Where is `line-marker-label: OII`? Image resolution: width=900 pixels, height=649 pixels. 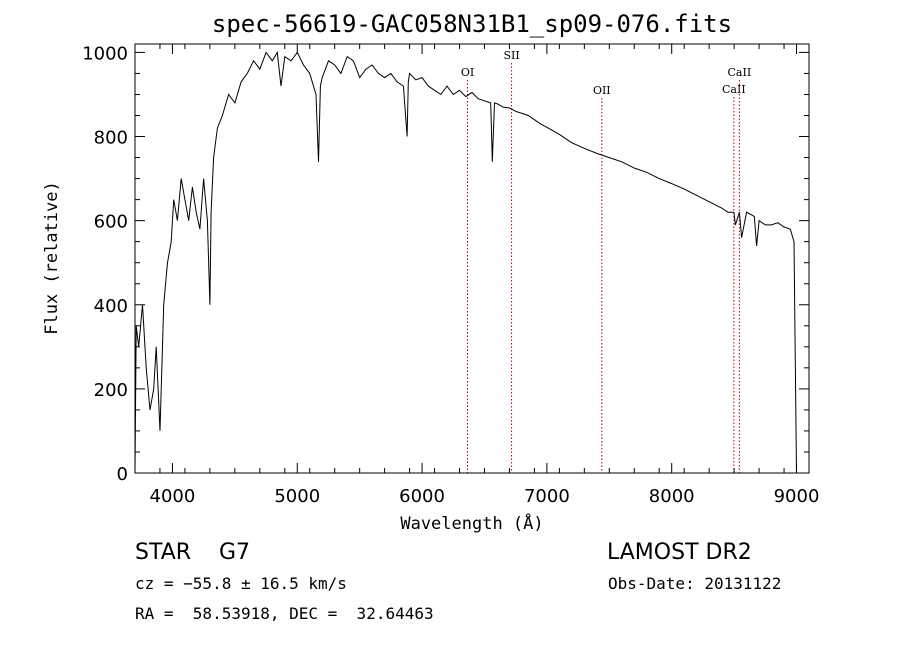
line-marker-label: OII is located at coordinates (602, 90).